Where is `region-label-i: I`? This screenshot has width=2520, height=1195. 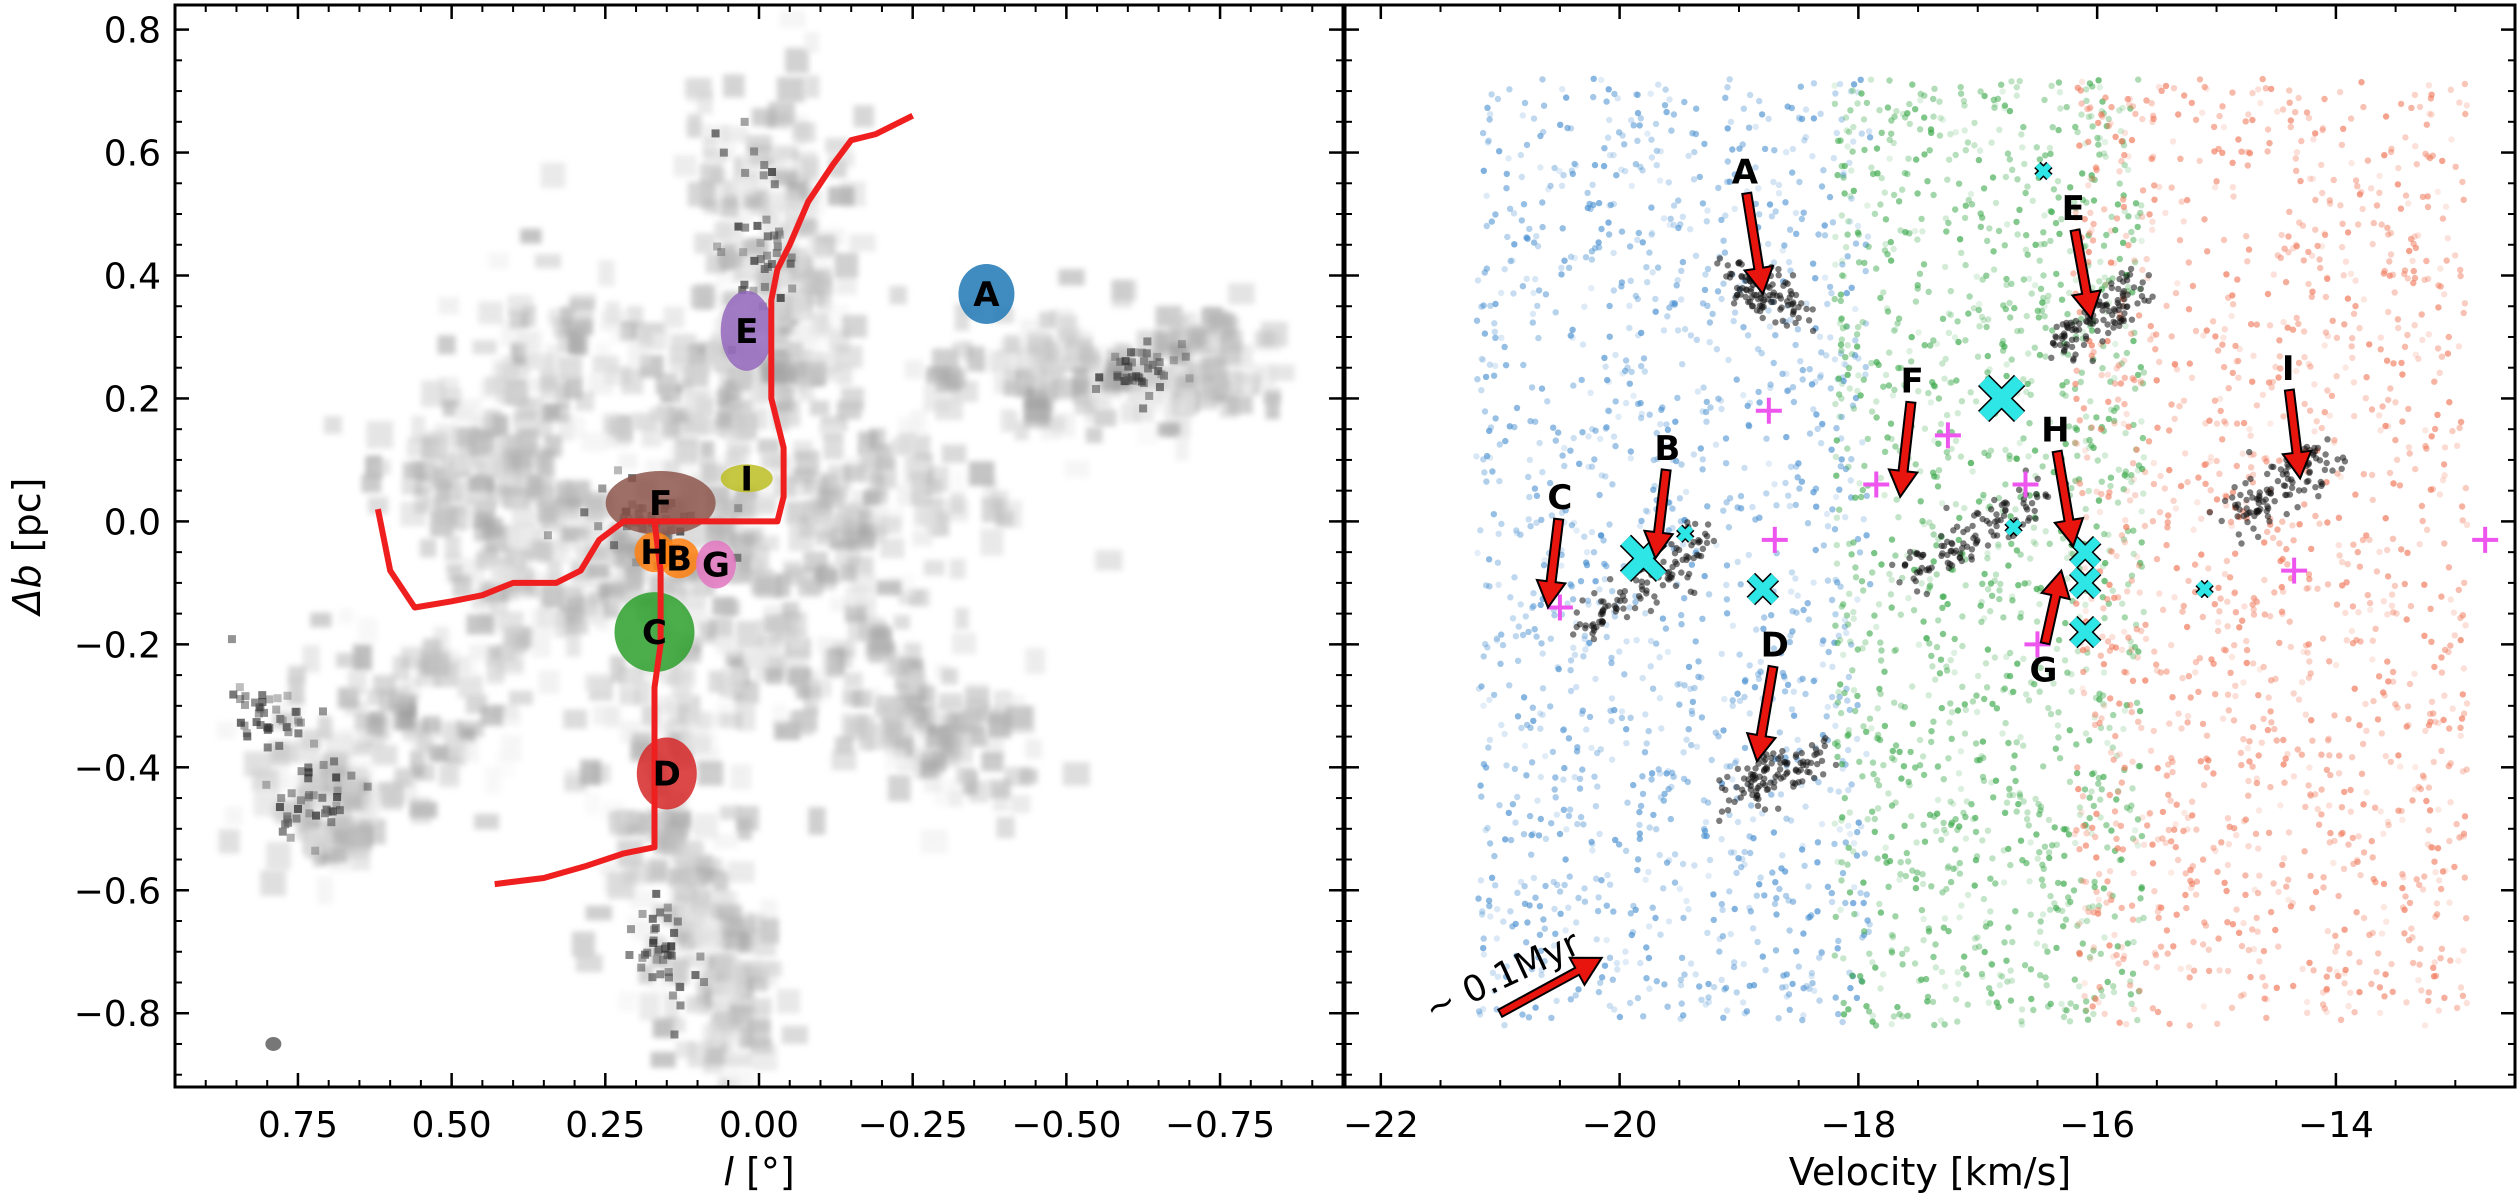
region-label-i: I is located at coordinates (746, 479).